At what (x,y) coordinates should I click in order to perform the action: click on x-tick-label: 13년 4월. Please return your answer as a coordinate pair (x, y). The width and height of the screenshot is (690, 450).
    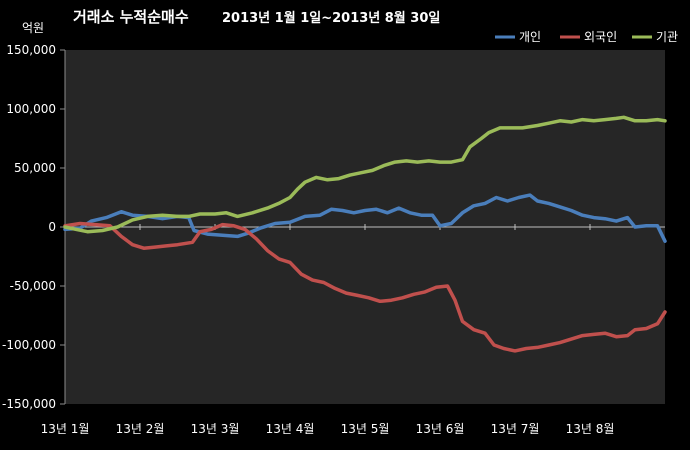
    Looking at the image, I should click on (290, 429).